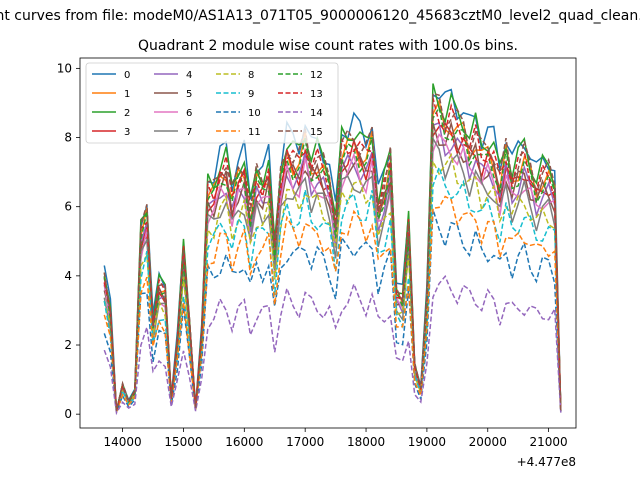  What do you see at coordinates (189, 113) in the screenshot?
I see `legend-label-6: 6` at bounding box center [189, 113].